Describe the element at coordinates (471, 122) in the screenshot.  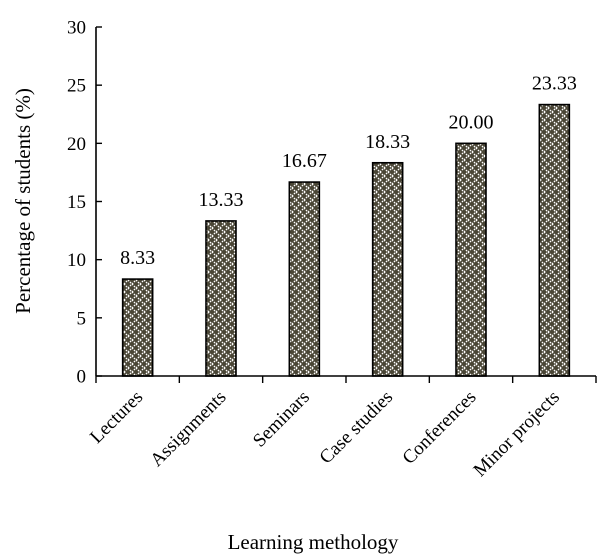
I see `data-label: 20.00` at that location.